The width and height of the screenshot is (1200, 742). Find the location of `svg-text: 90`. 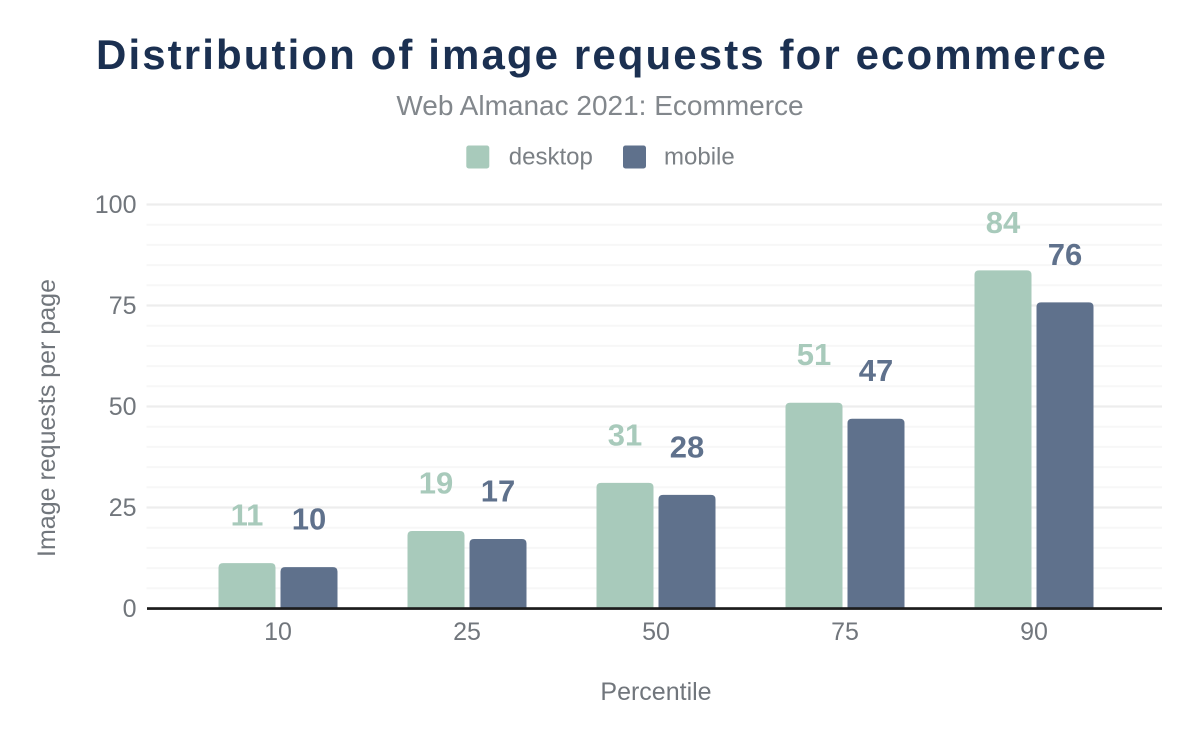

svg-text: 90 is located at coordinates (1034, 632).